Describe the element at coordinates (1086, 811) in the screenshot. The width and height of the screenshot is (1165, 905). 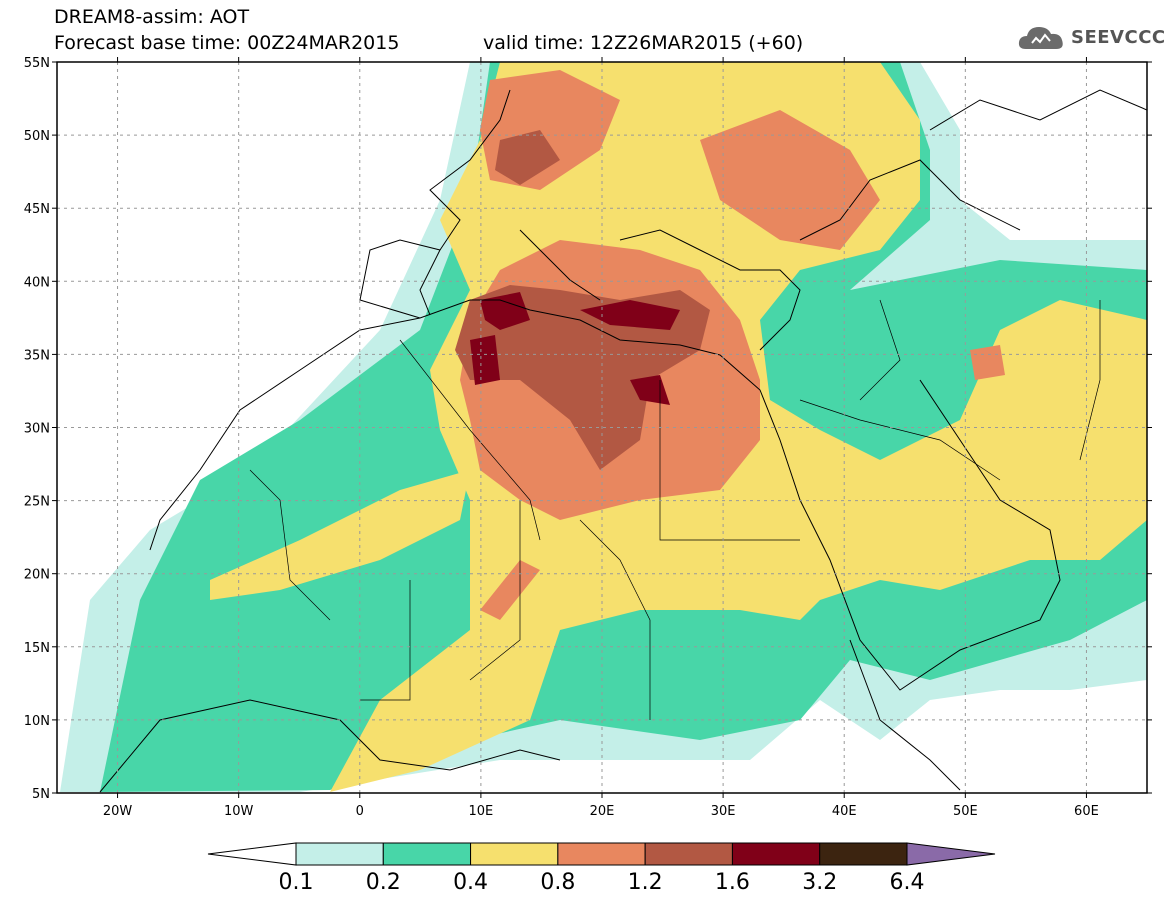
I see `lon-label: 60E` at that location.